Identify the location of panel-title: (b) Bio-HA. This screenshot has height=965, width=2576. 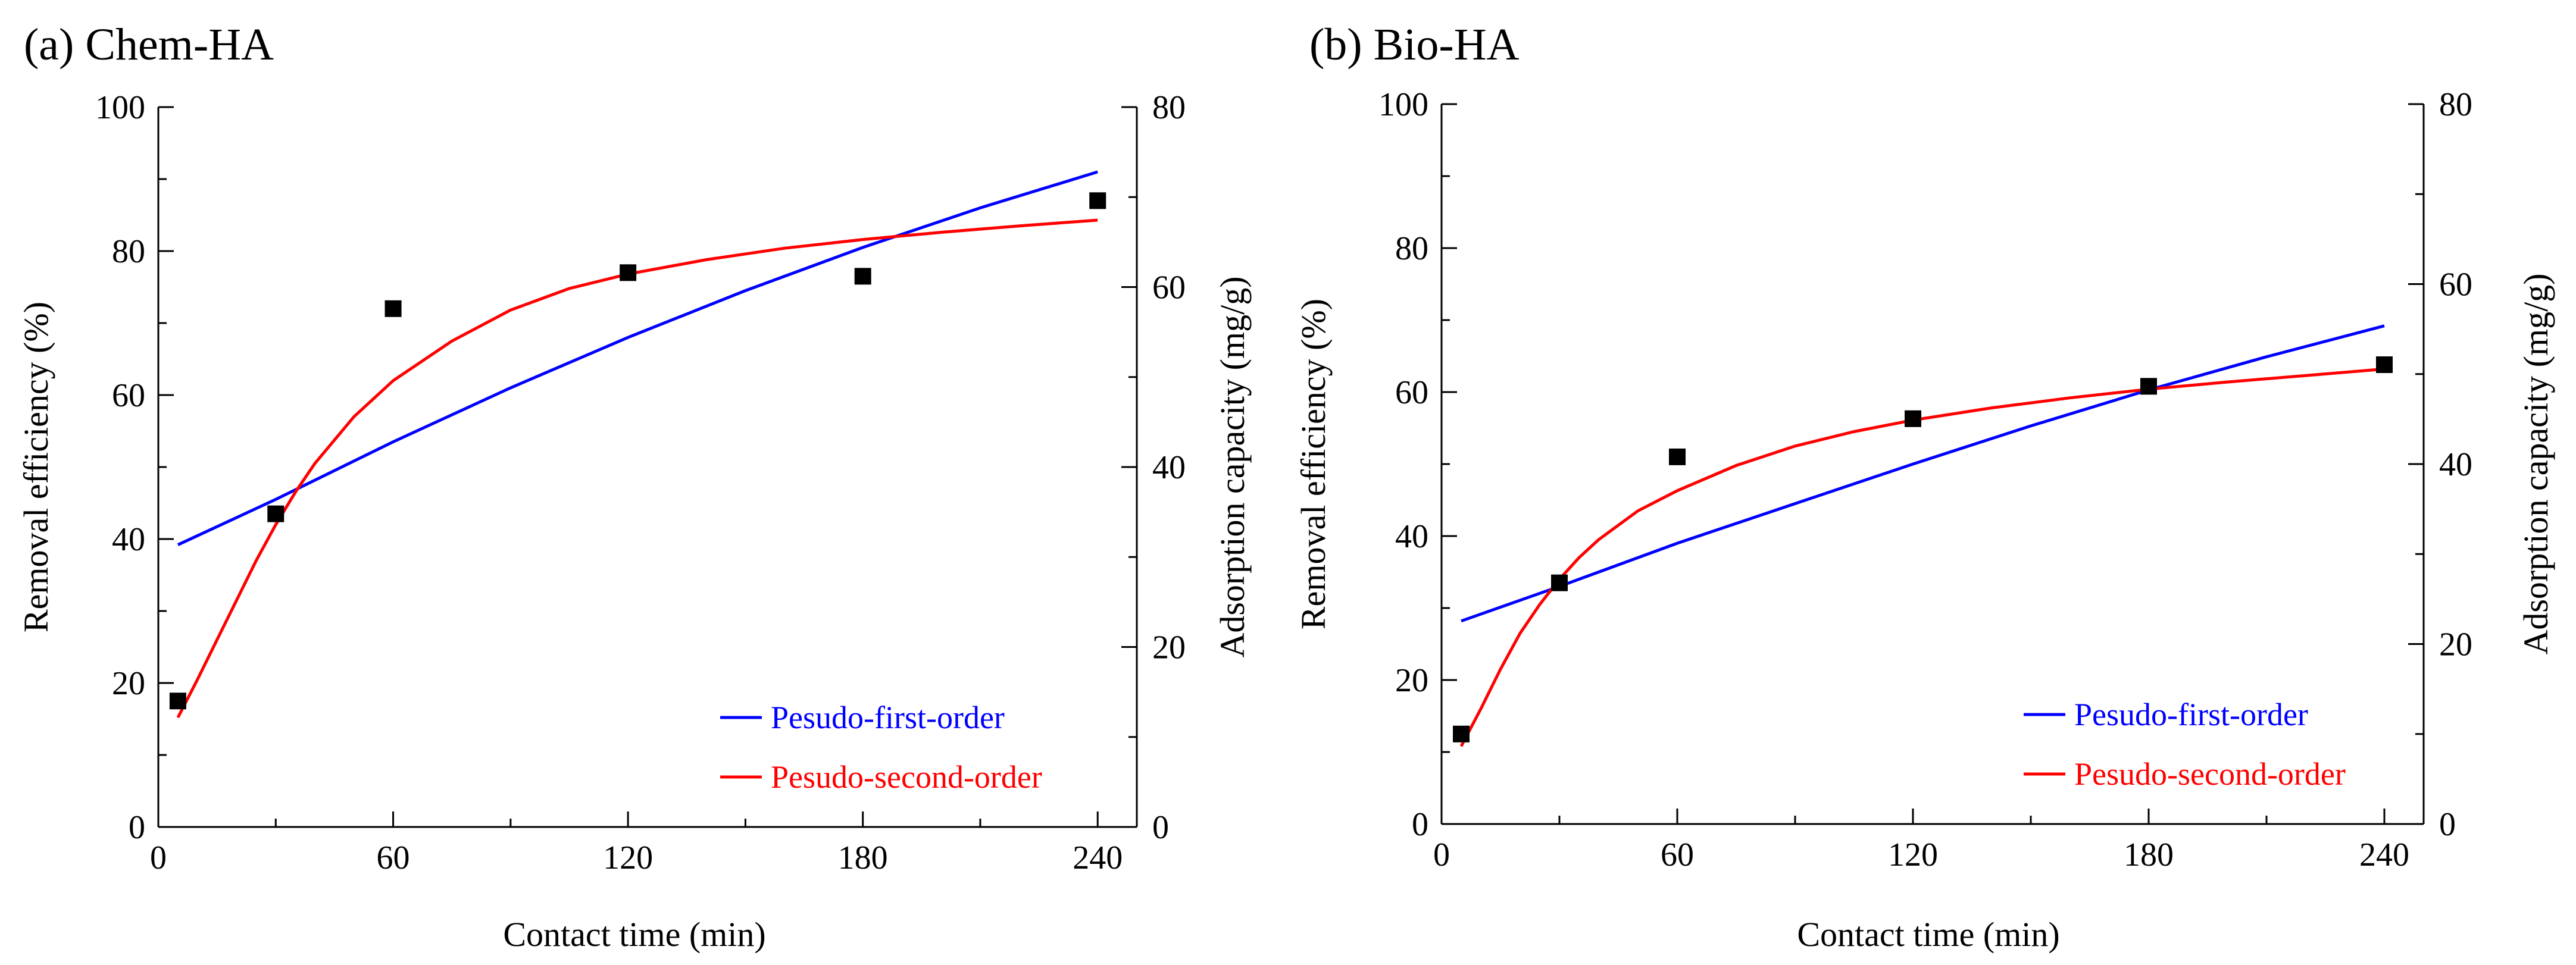
(1414, 45).